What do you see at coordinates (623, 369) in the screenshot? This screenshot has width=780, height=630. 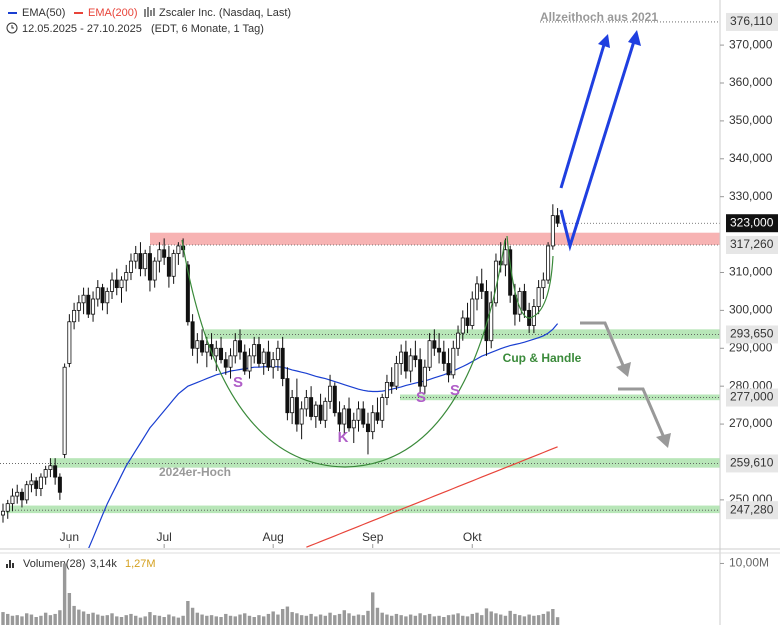 I see `arrow-head` at bounding box center [623, 369].